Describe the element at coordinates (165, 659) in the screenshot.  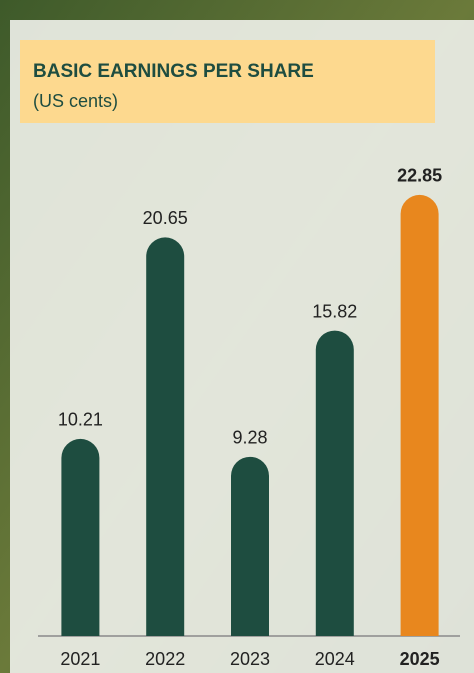
I see `x-tick-label: 2022` at that location.